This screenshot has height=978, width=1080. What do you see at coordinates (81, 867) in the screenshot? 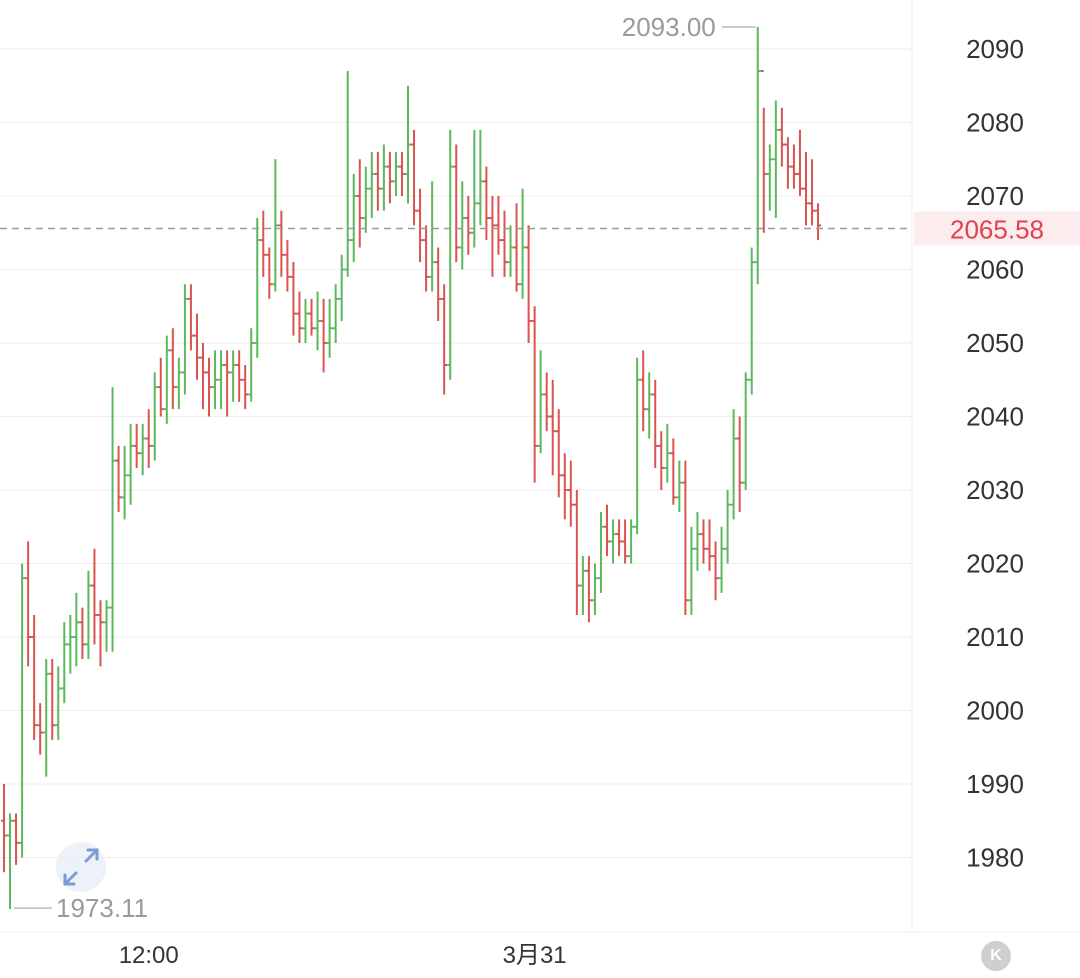
I see `expand-button` at bounding box center [81, 867].